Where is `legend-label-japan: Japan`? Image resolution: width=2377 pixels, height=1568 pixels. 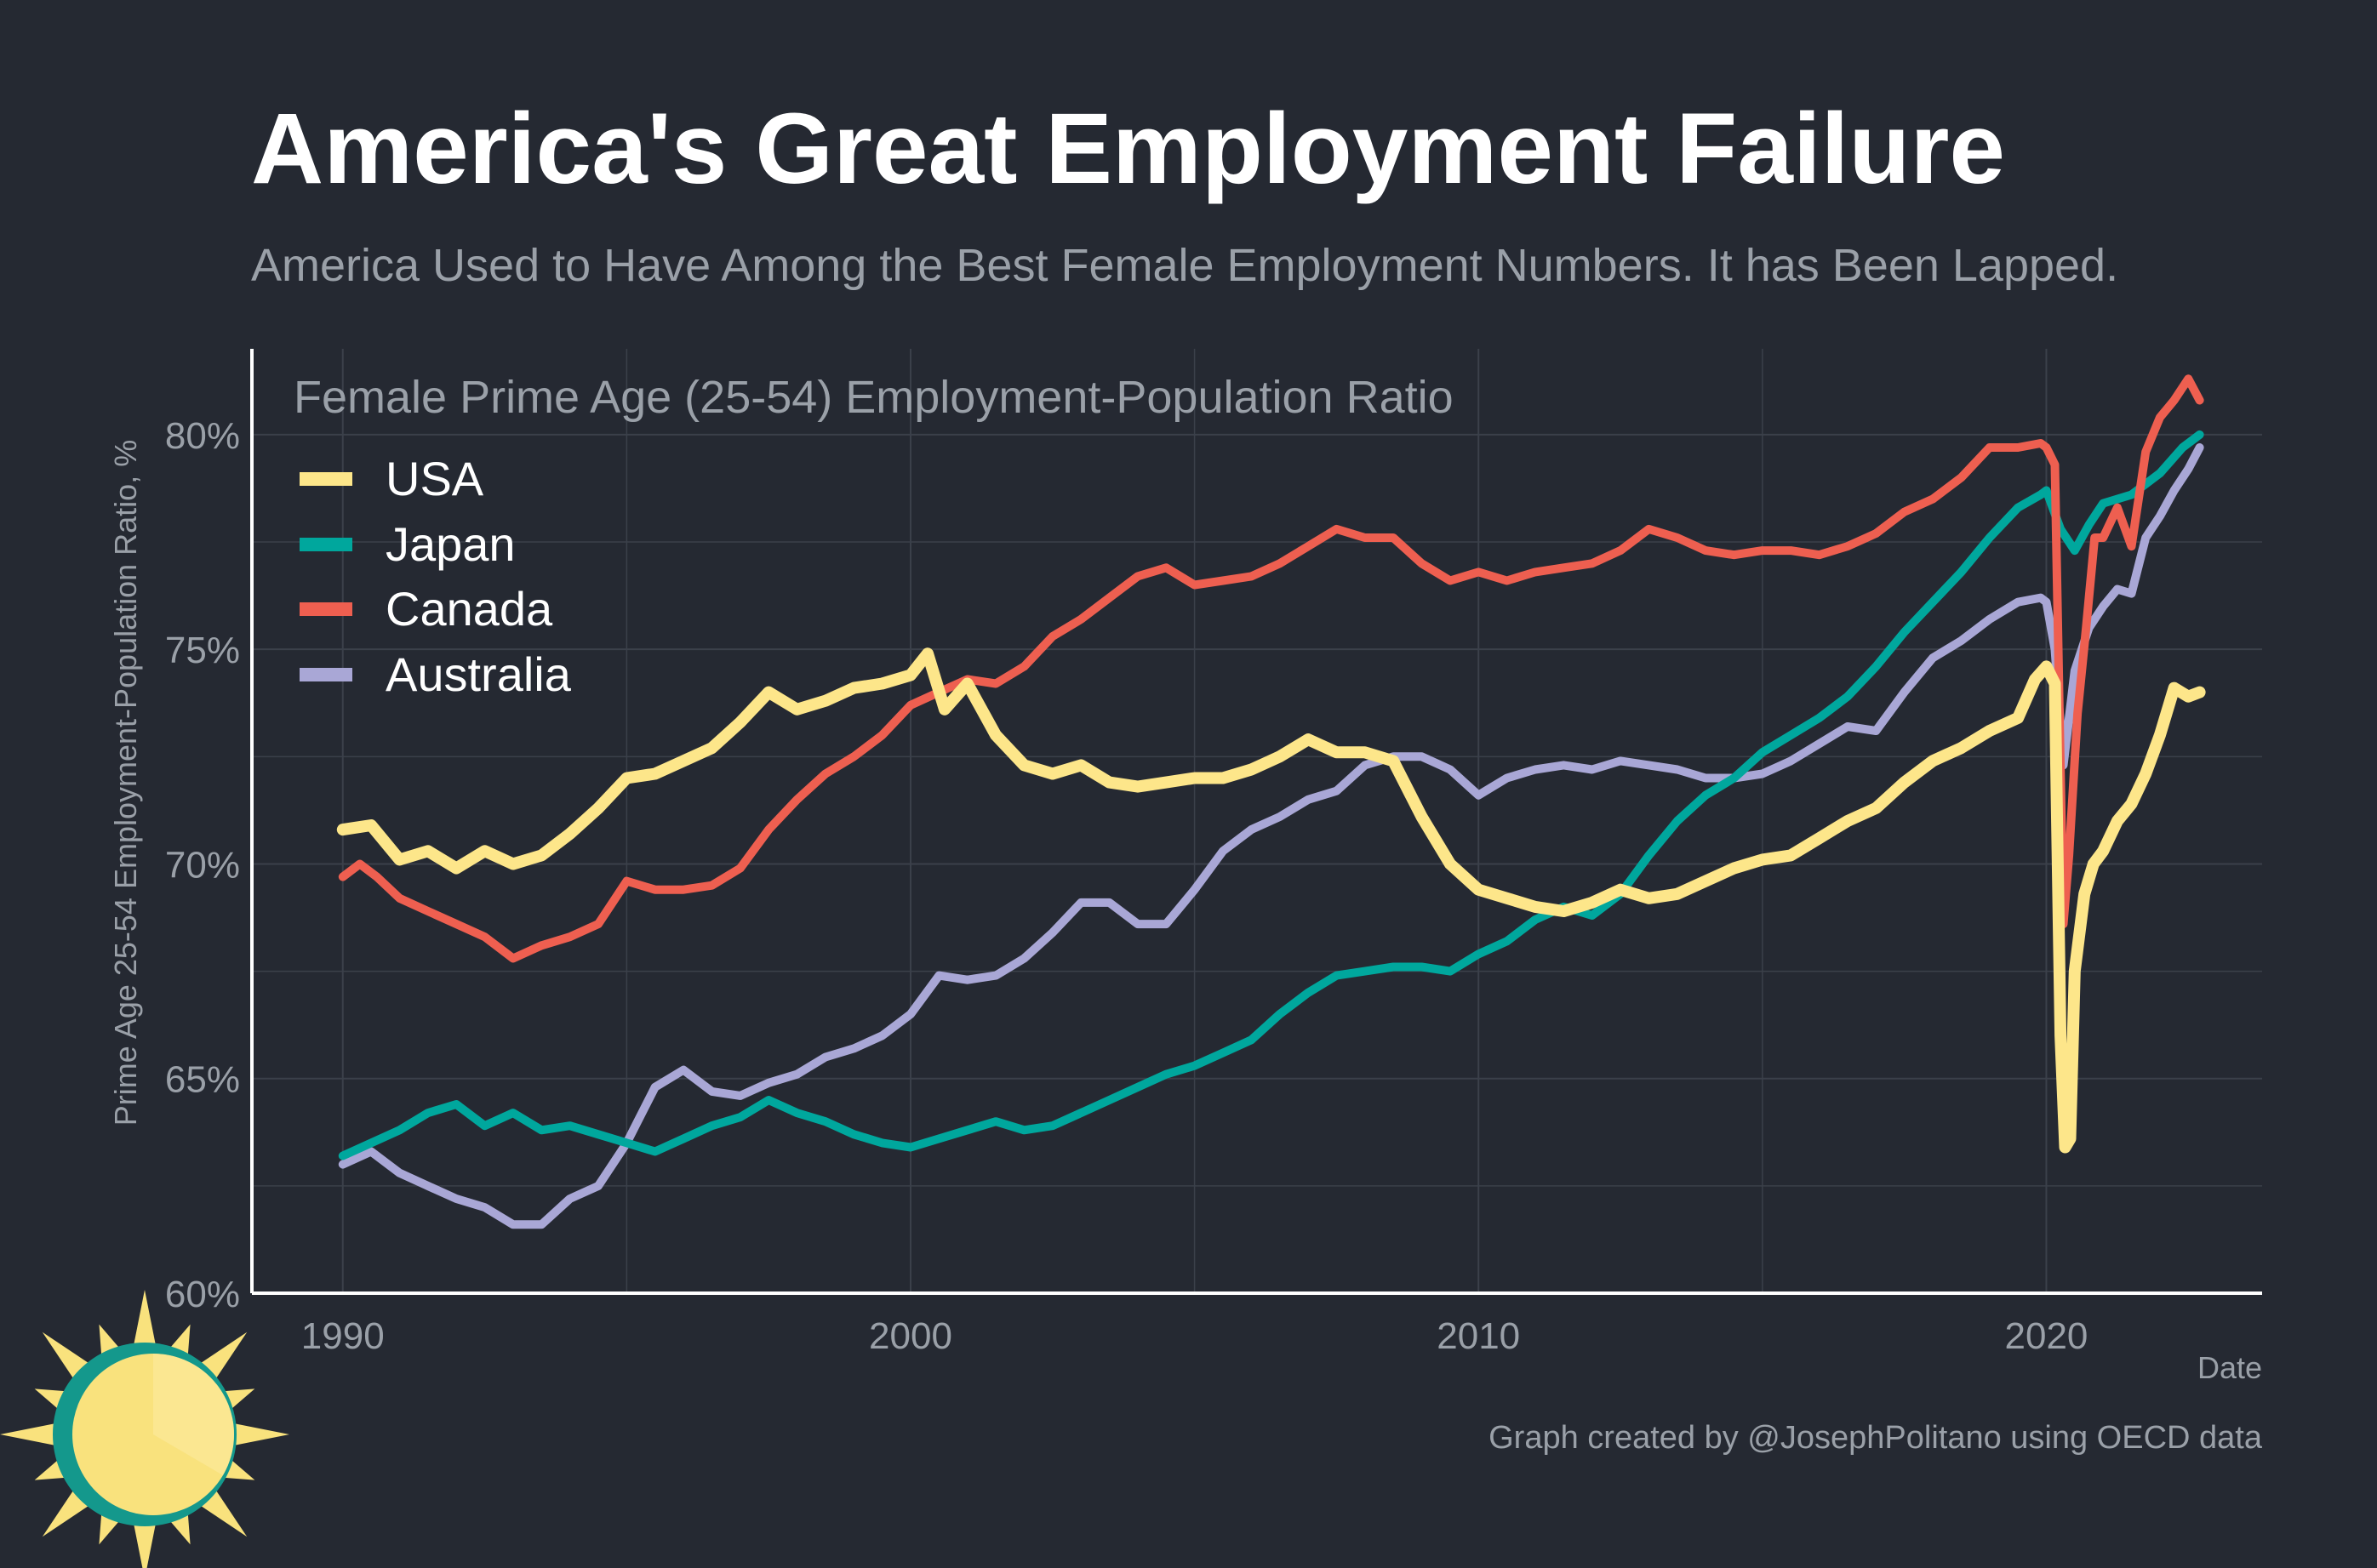 legend-label-japan: Japan is located at coordinates (451, 544).